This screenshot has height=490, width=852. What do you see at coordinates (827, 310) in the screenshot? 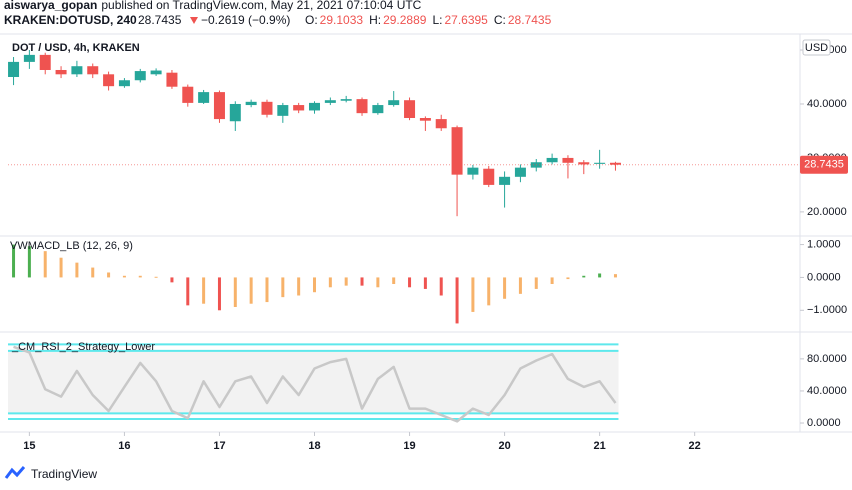
I see `y-tick-label: −1.0000` at bounding box center [827, 310].